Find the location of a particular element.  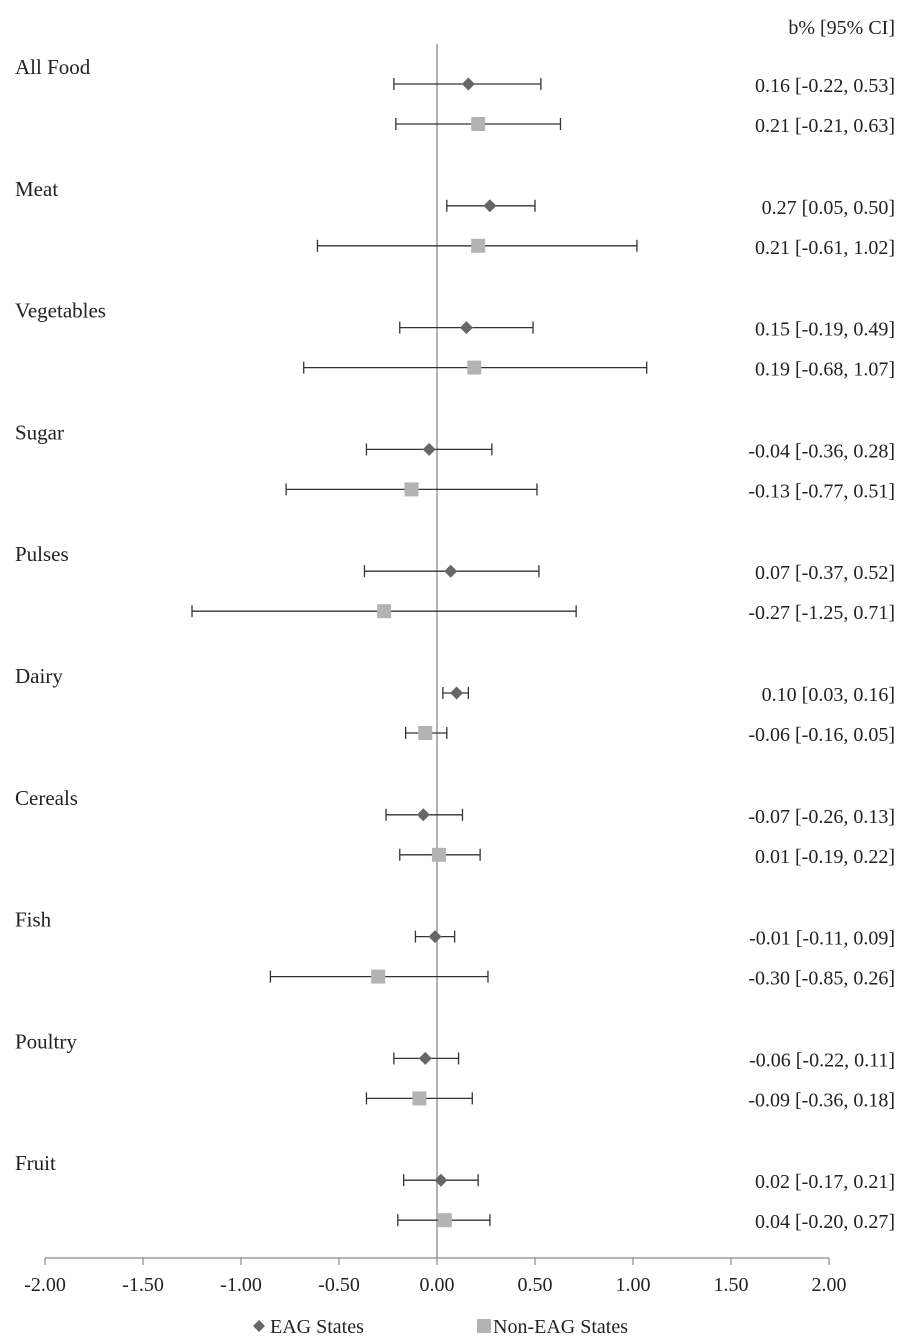

eag-ci-text: 0.07 [-0.37, 0.52] is located at coordinates (825, 573).